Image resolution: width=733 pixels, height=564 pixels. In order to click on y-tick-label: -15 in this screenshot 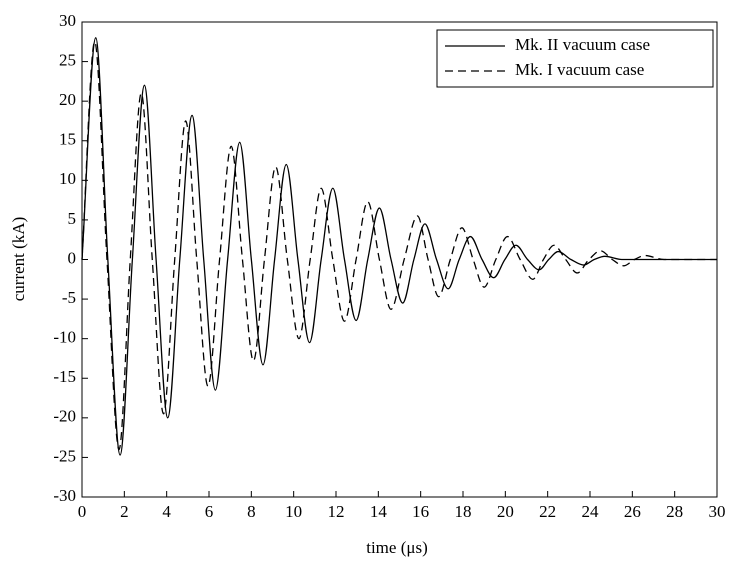, I will do `click(64, 376)`.